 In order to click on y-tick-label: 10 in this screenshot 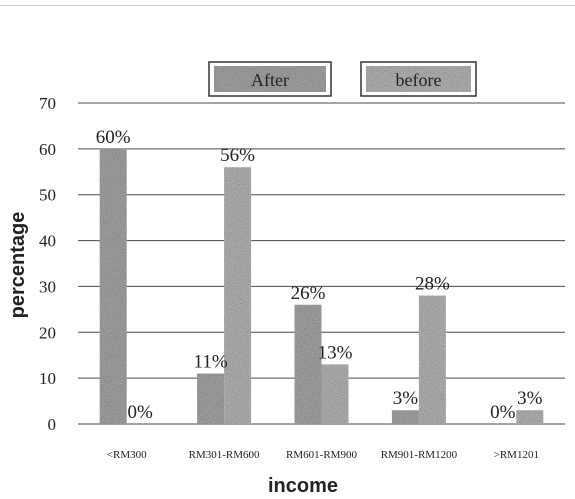, I will do `click(47, 378)`.